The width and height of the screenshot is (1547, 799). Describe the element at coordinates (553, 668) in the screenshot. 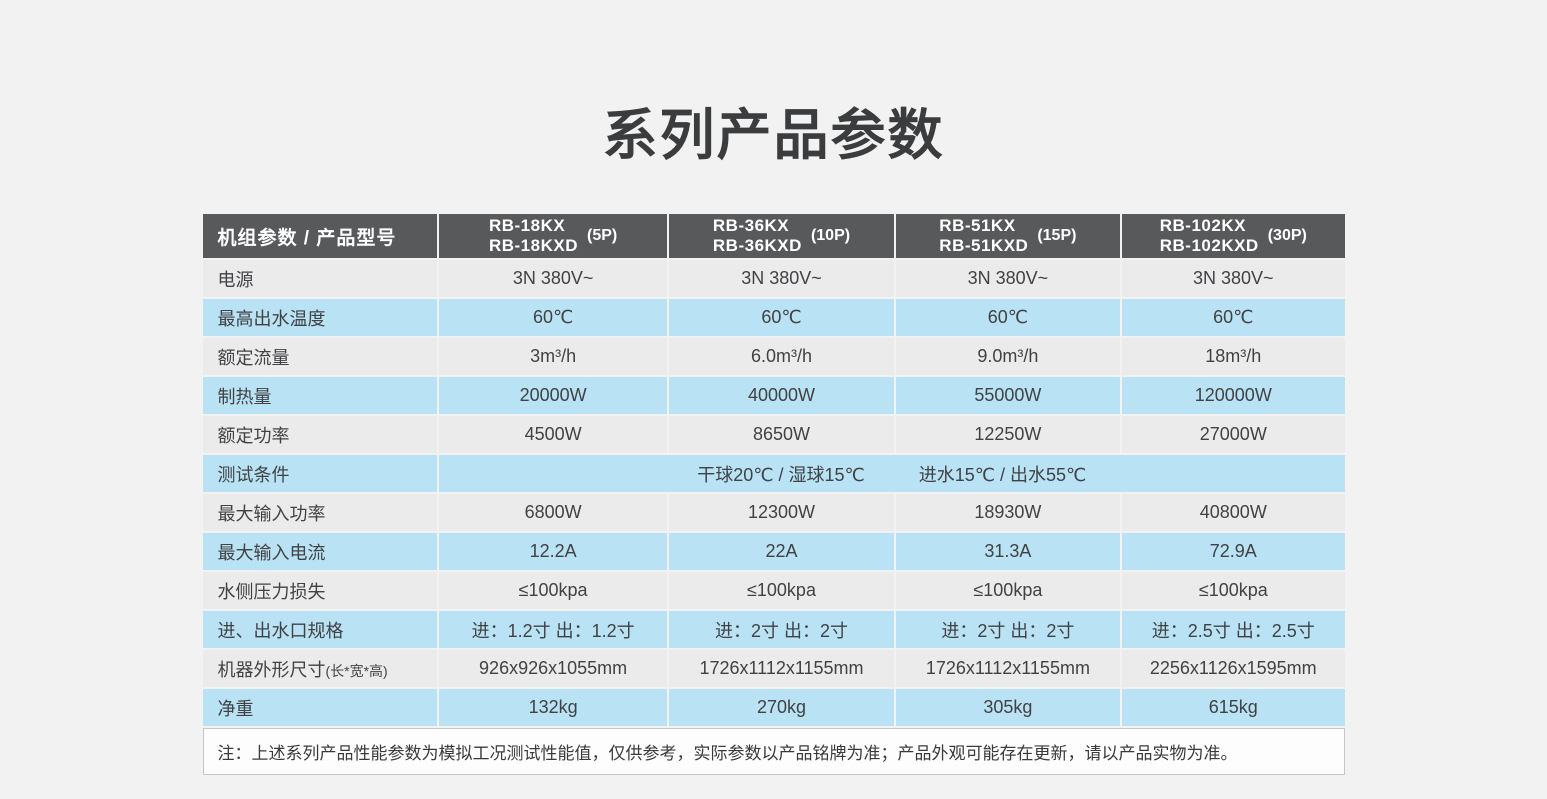

I see `cell-value: 926x926x1055mm` at that location.